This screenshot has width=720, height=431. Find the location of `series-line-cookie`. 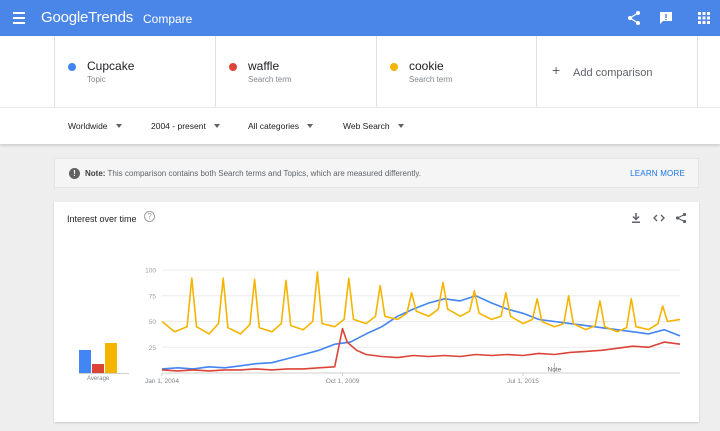

series-line-cookie is located at coordinates (421, 303).